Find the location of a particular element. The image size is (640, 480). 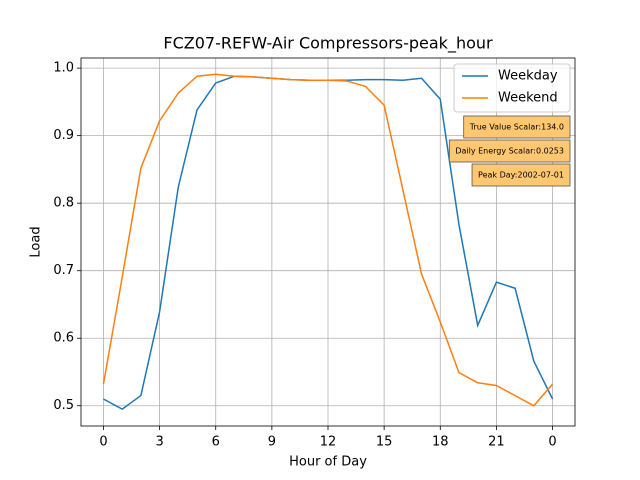

y-tick-label: 0.5 is located at coordinates (63, 405).